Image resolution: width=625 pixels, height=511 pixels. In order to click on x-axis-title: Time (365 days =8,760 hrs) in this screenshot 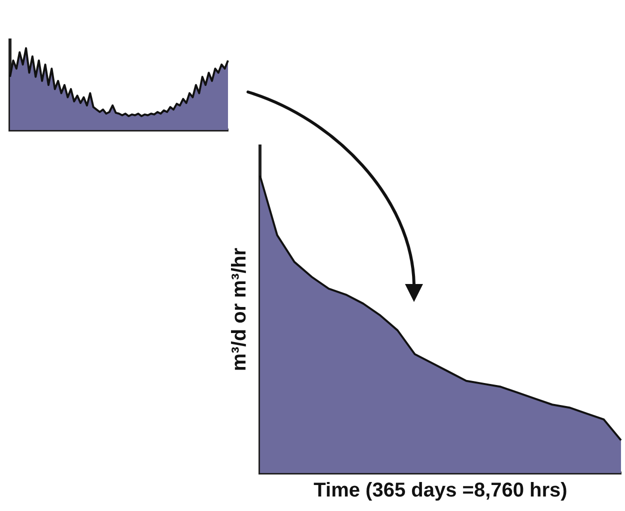, I will do `click(441, 491)`.